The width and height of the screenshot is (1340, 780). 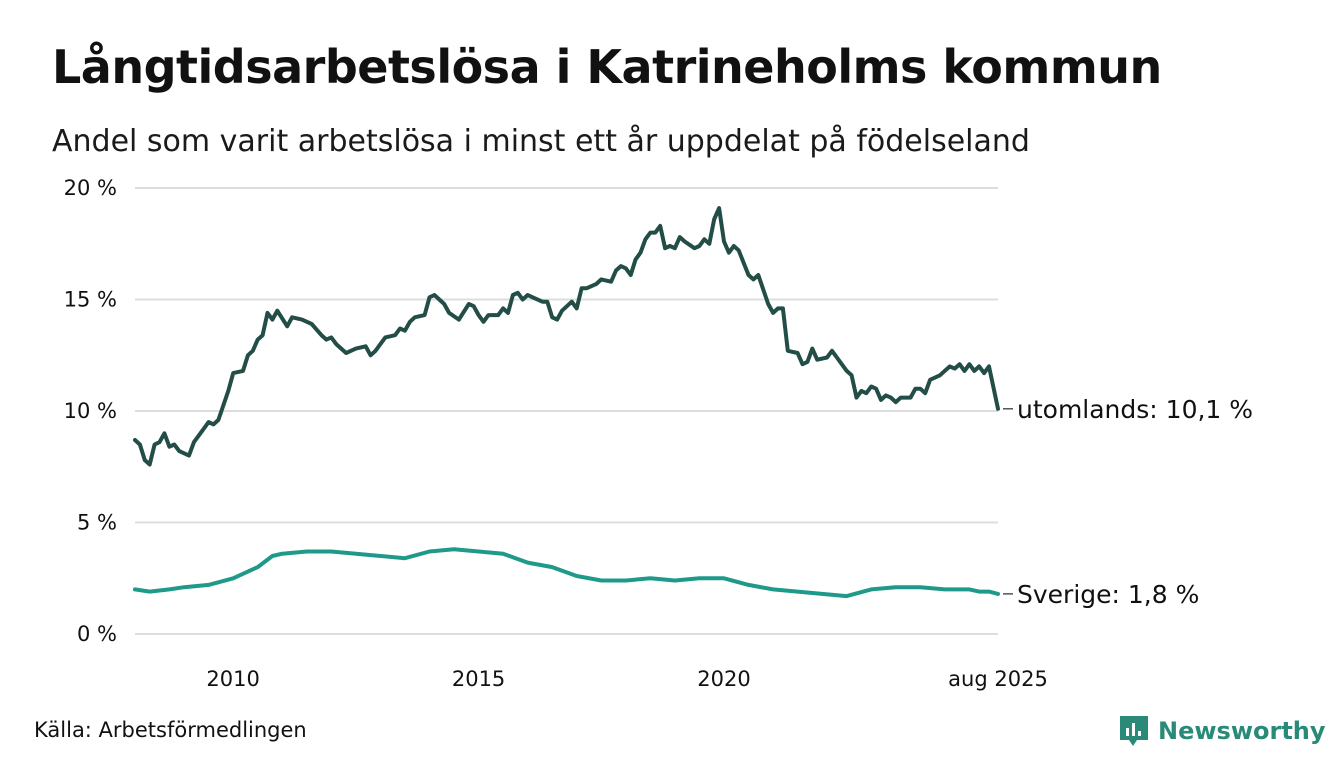 I want to click on y-tick-label: 5 %, so click(x=97, y=523).